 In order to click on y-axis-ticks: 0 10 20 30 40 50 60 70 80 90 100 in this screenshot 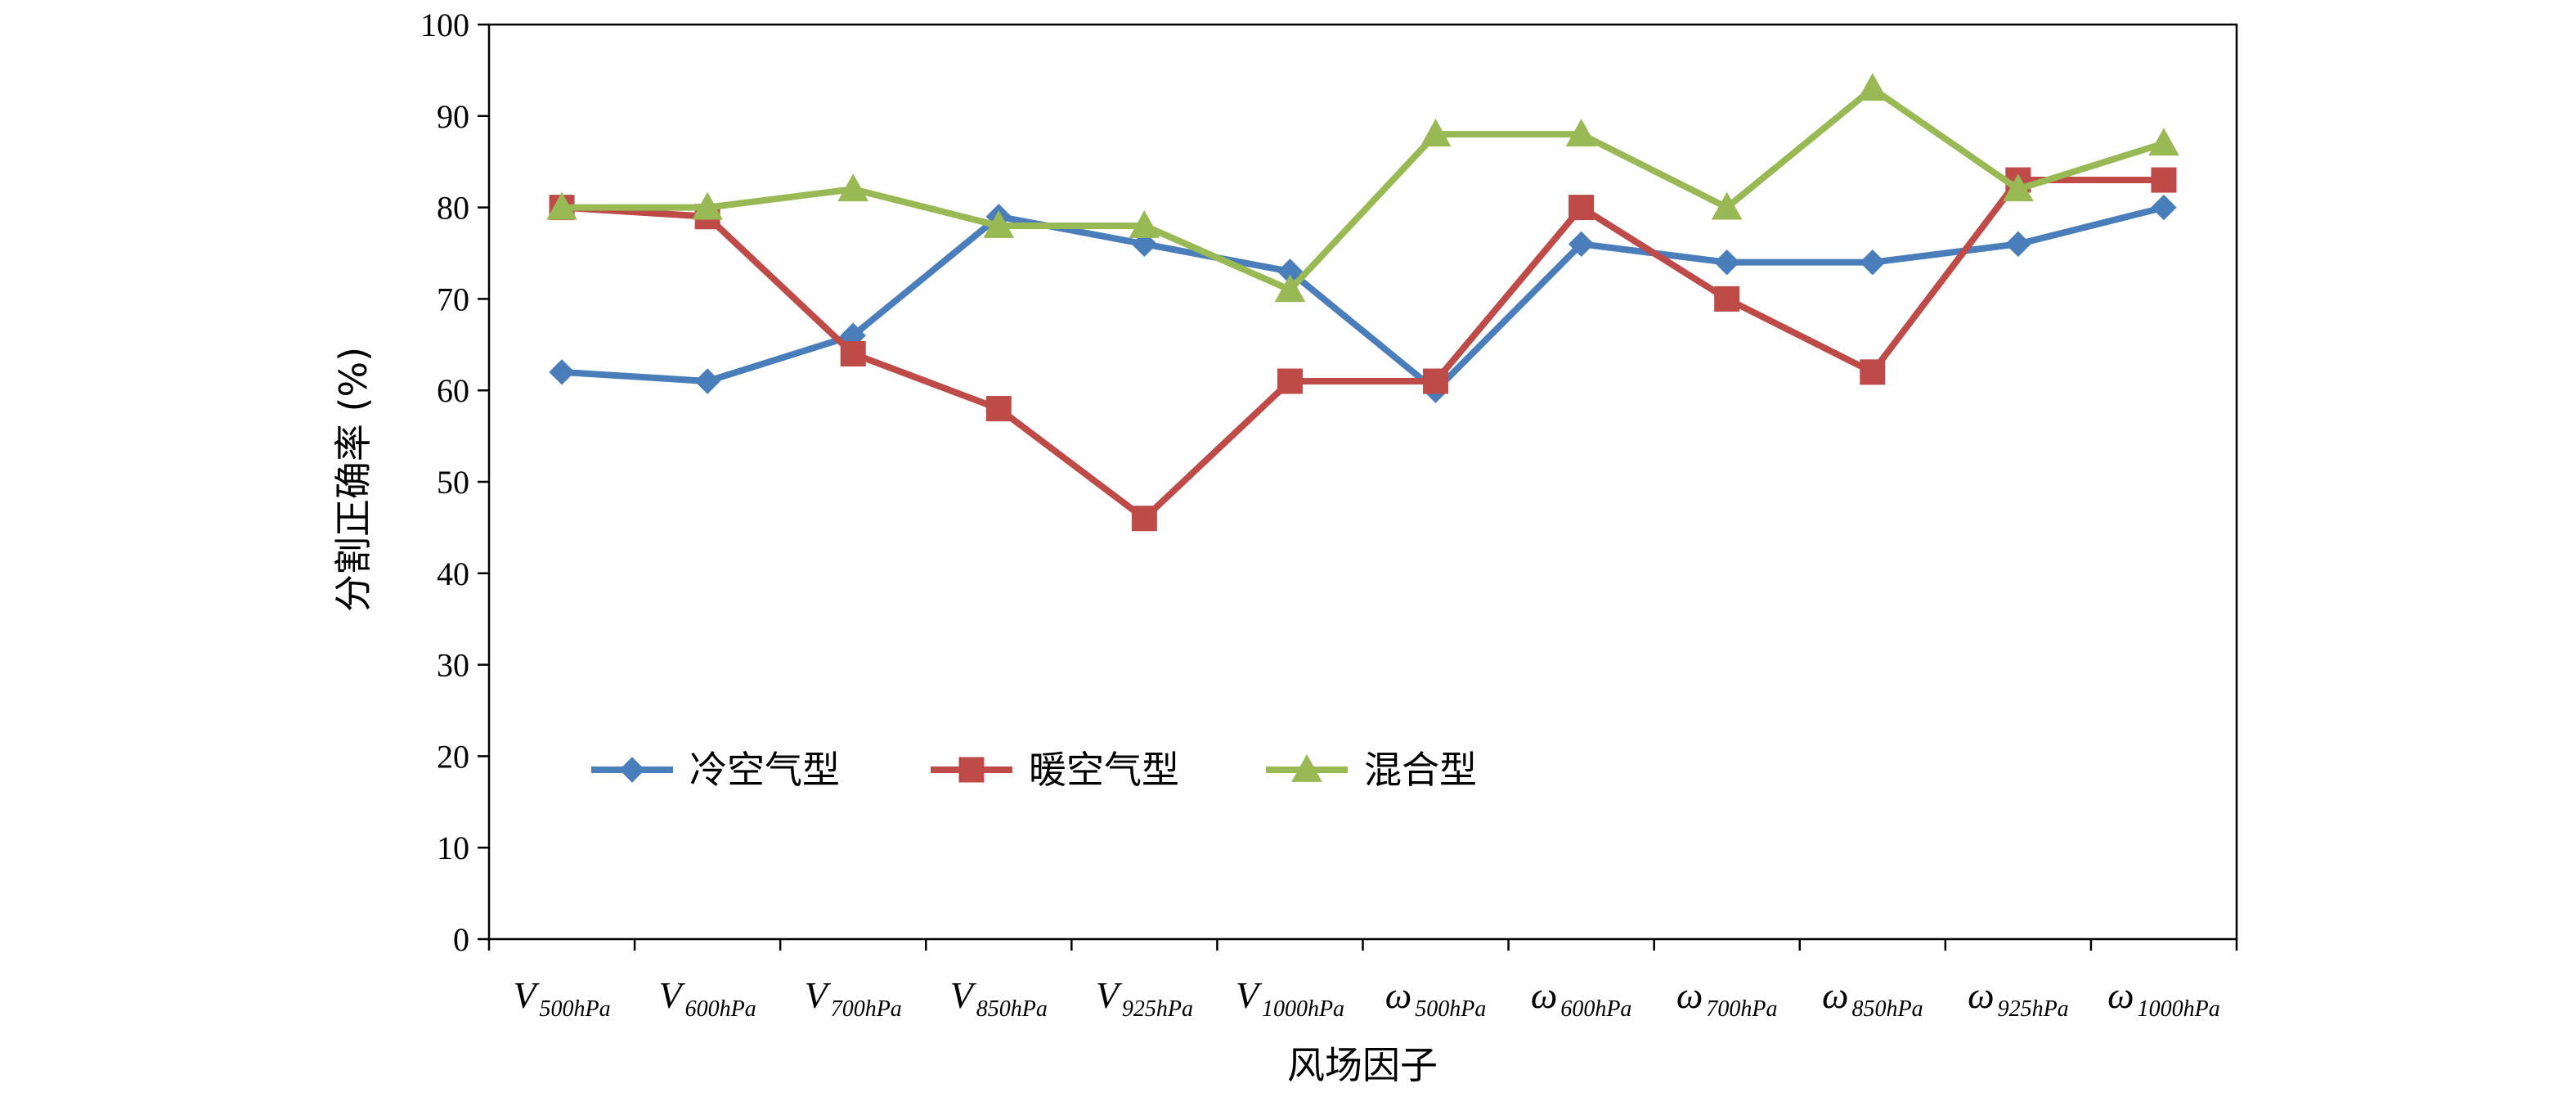, I will do `click(454, 482)`.